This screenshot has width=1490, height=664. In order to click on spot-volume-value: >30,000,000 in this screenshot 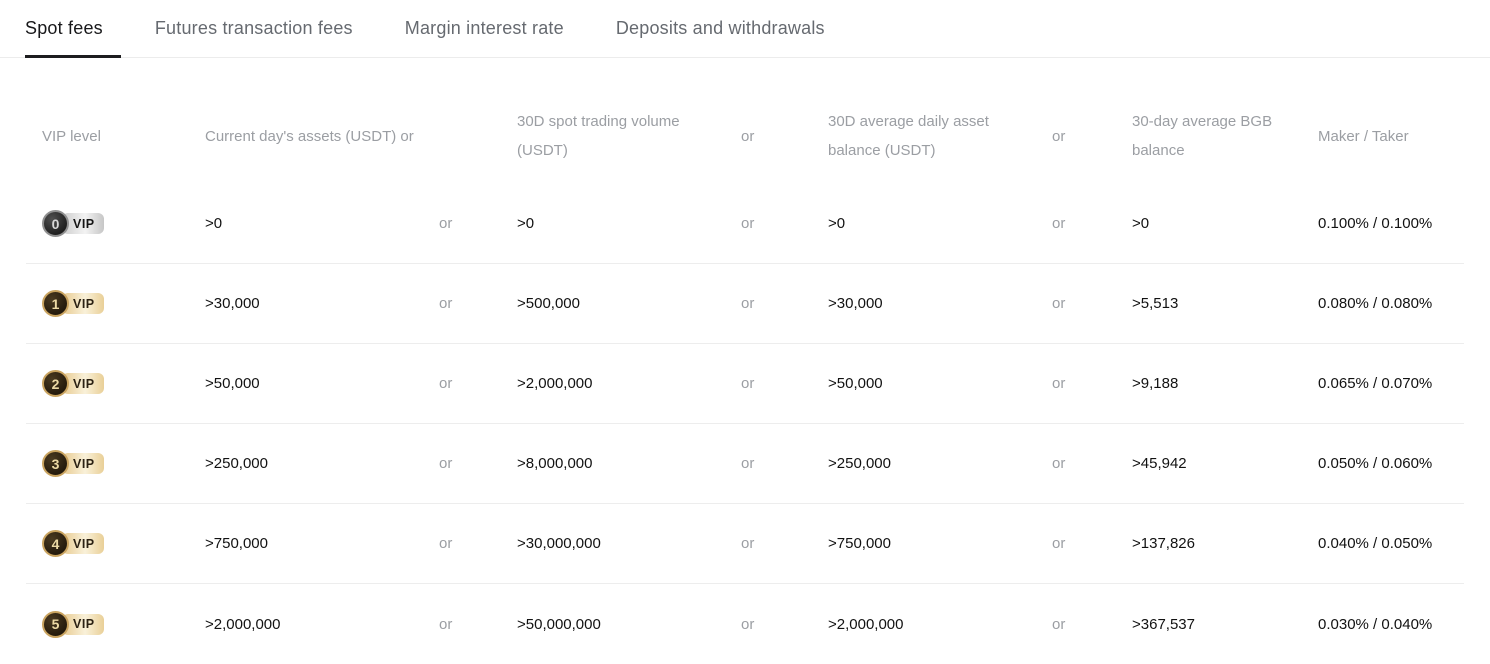, I will do `click(559, 543)`.